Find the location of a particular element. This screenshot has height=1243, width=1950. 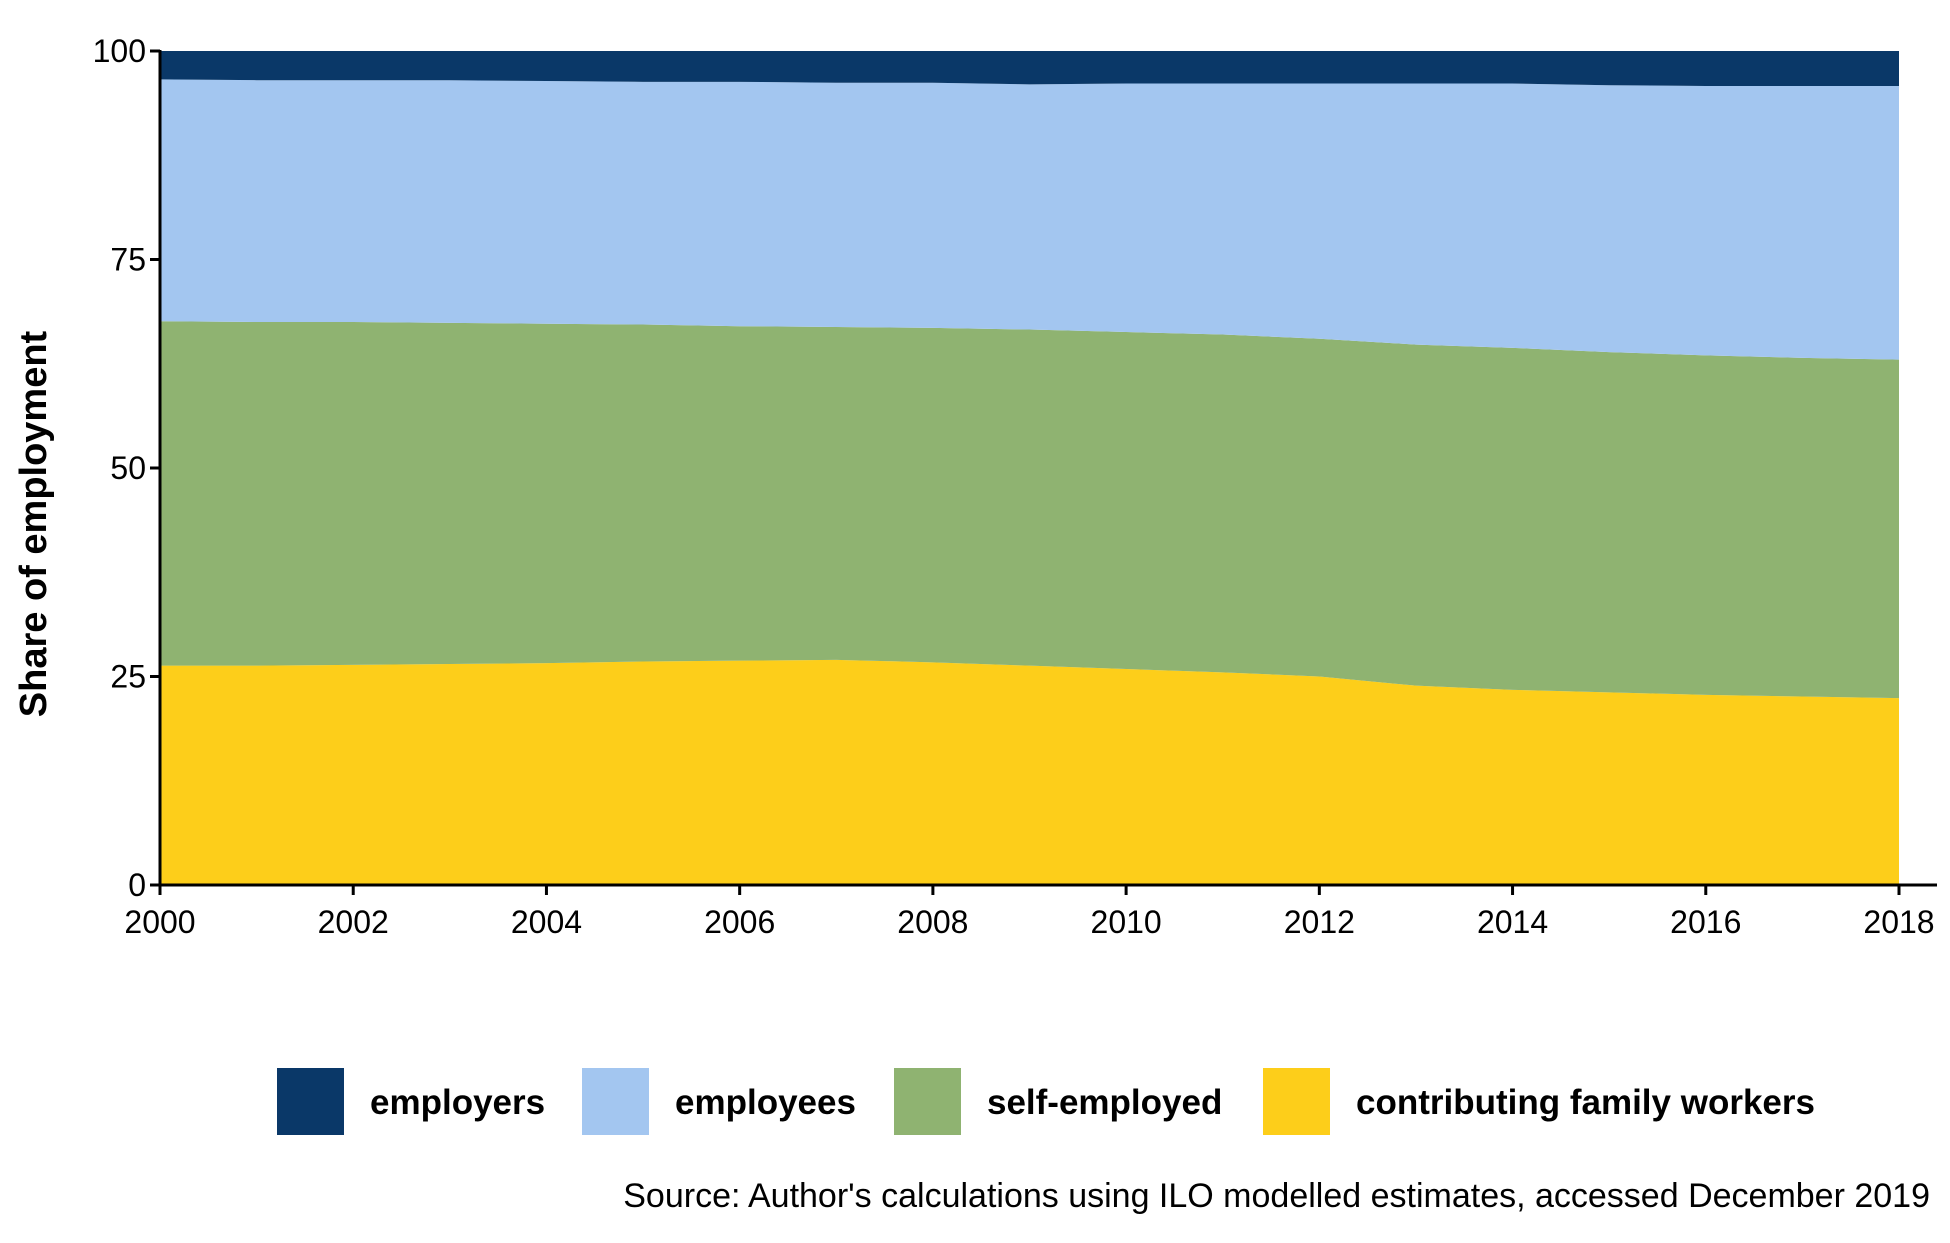

legend-item-employees: employees is located at coordinates (719, 1101).